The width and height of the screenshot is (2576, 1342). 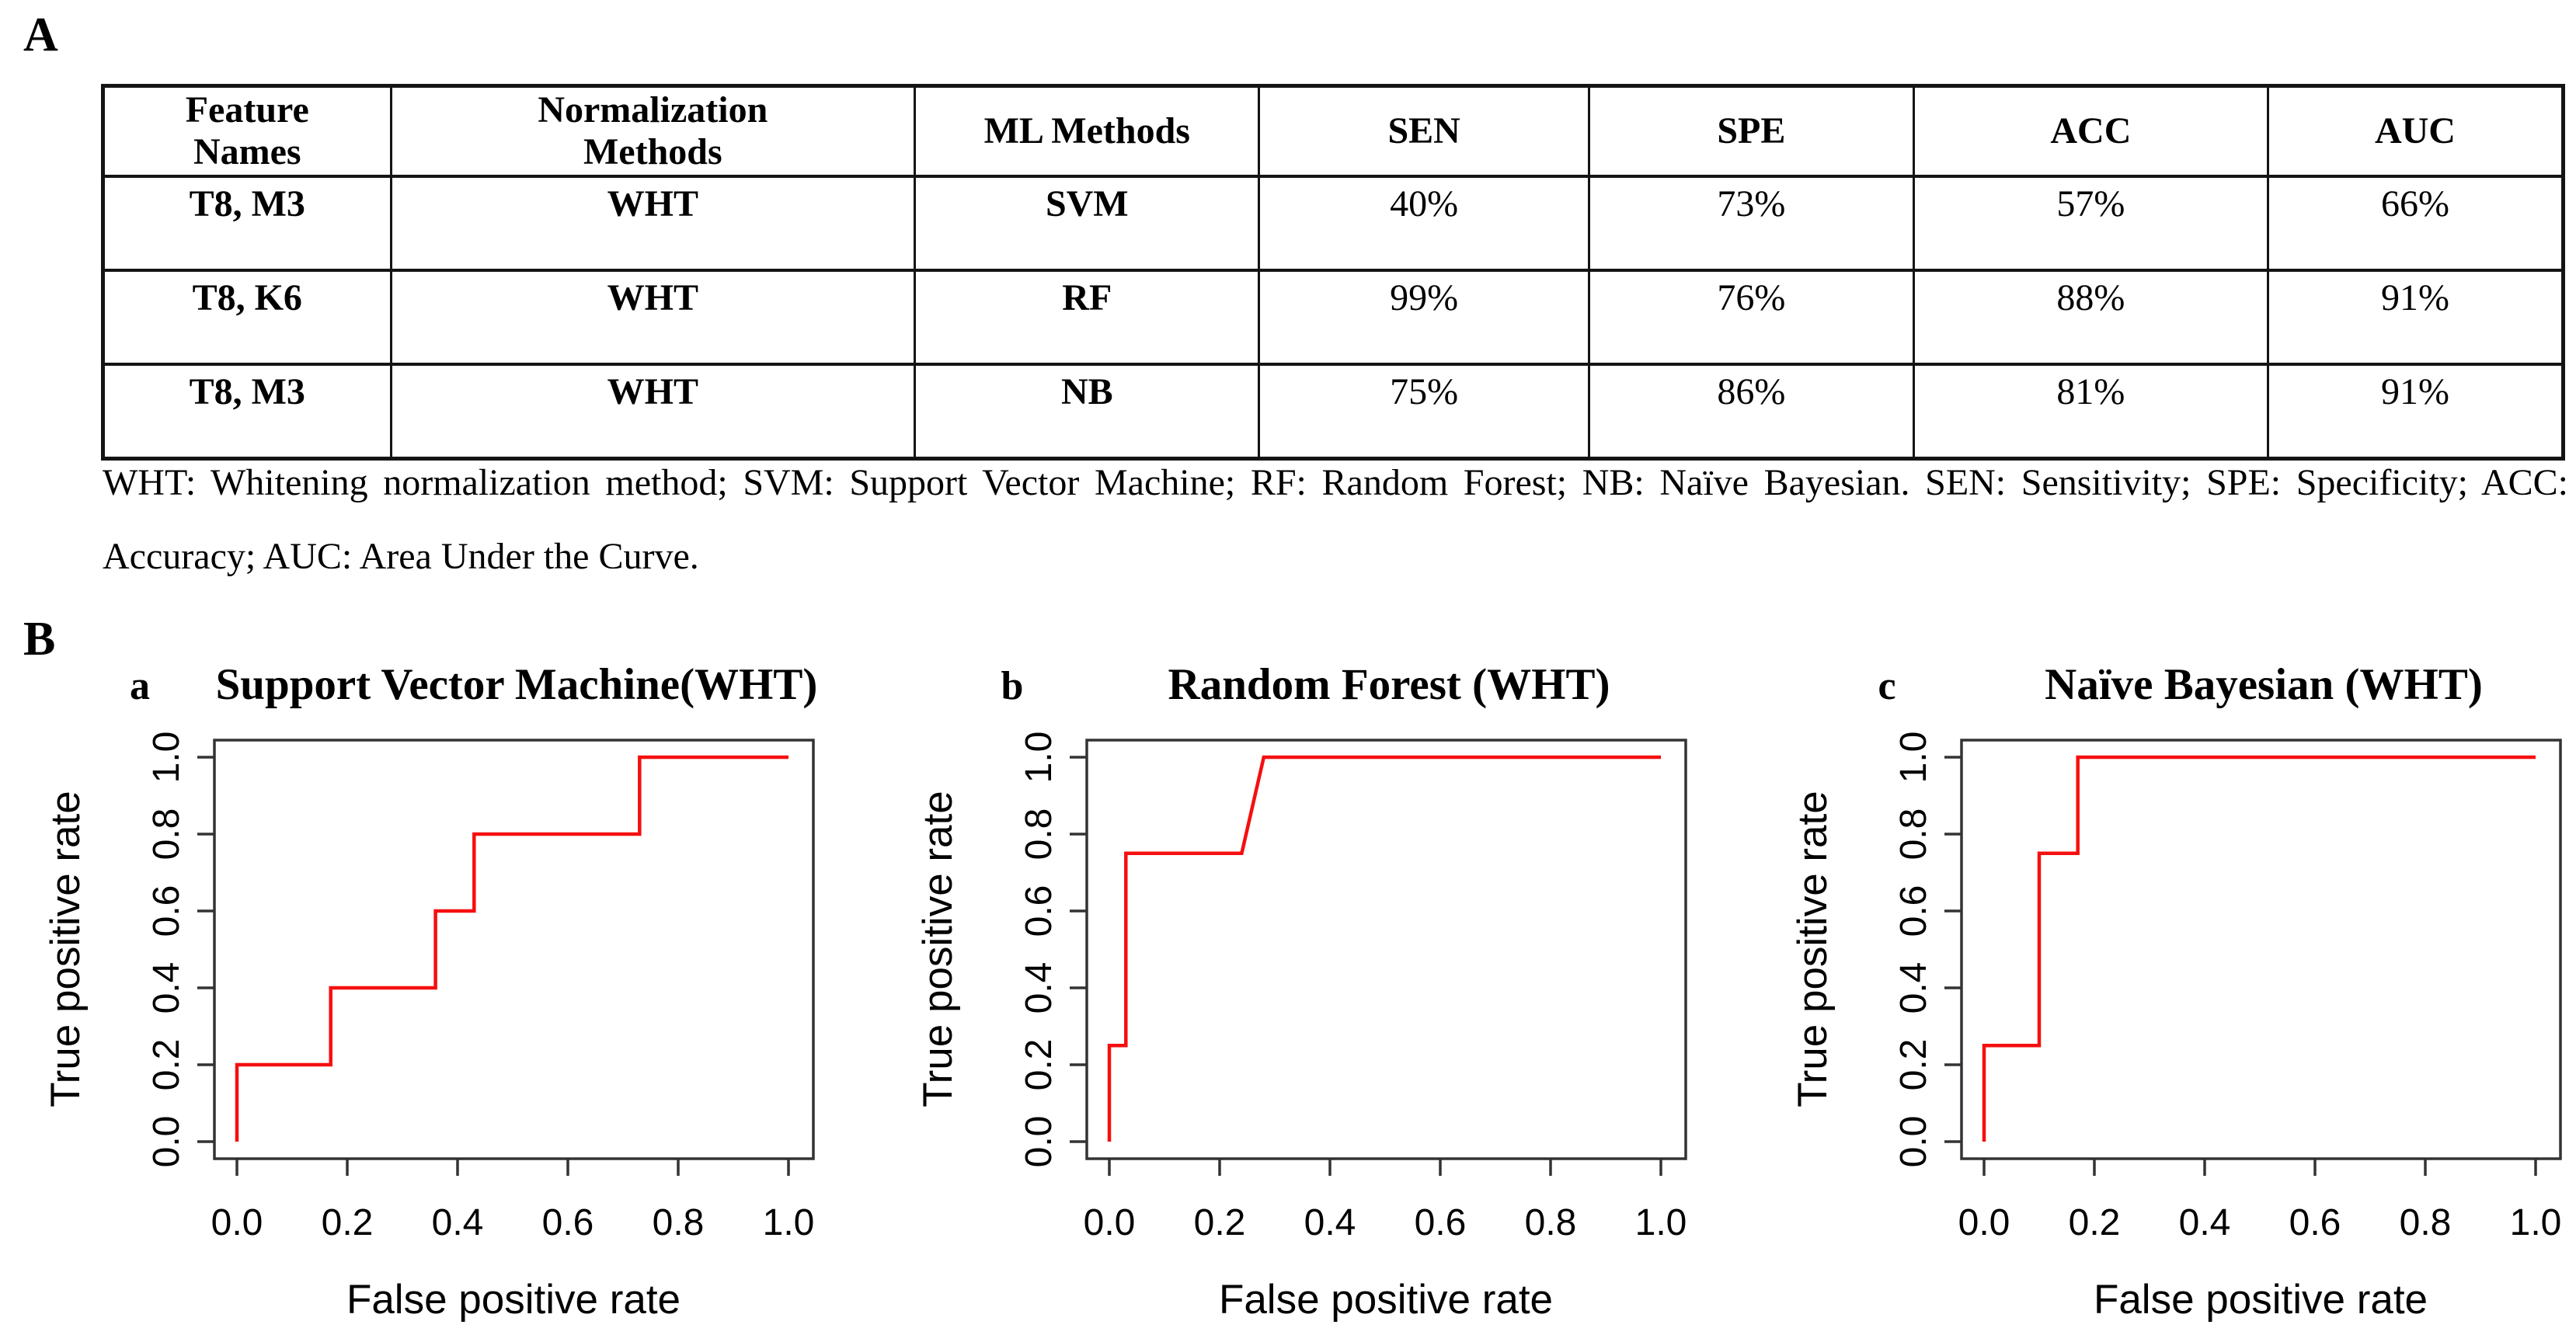 I want to click on table-cell: NB, so click(x=1087, y=411).